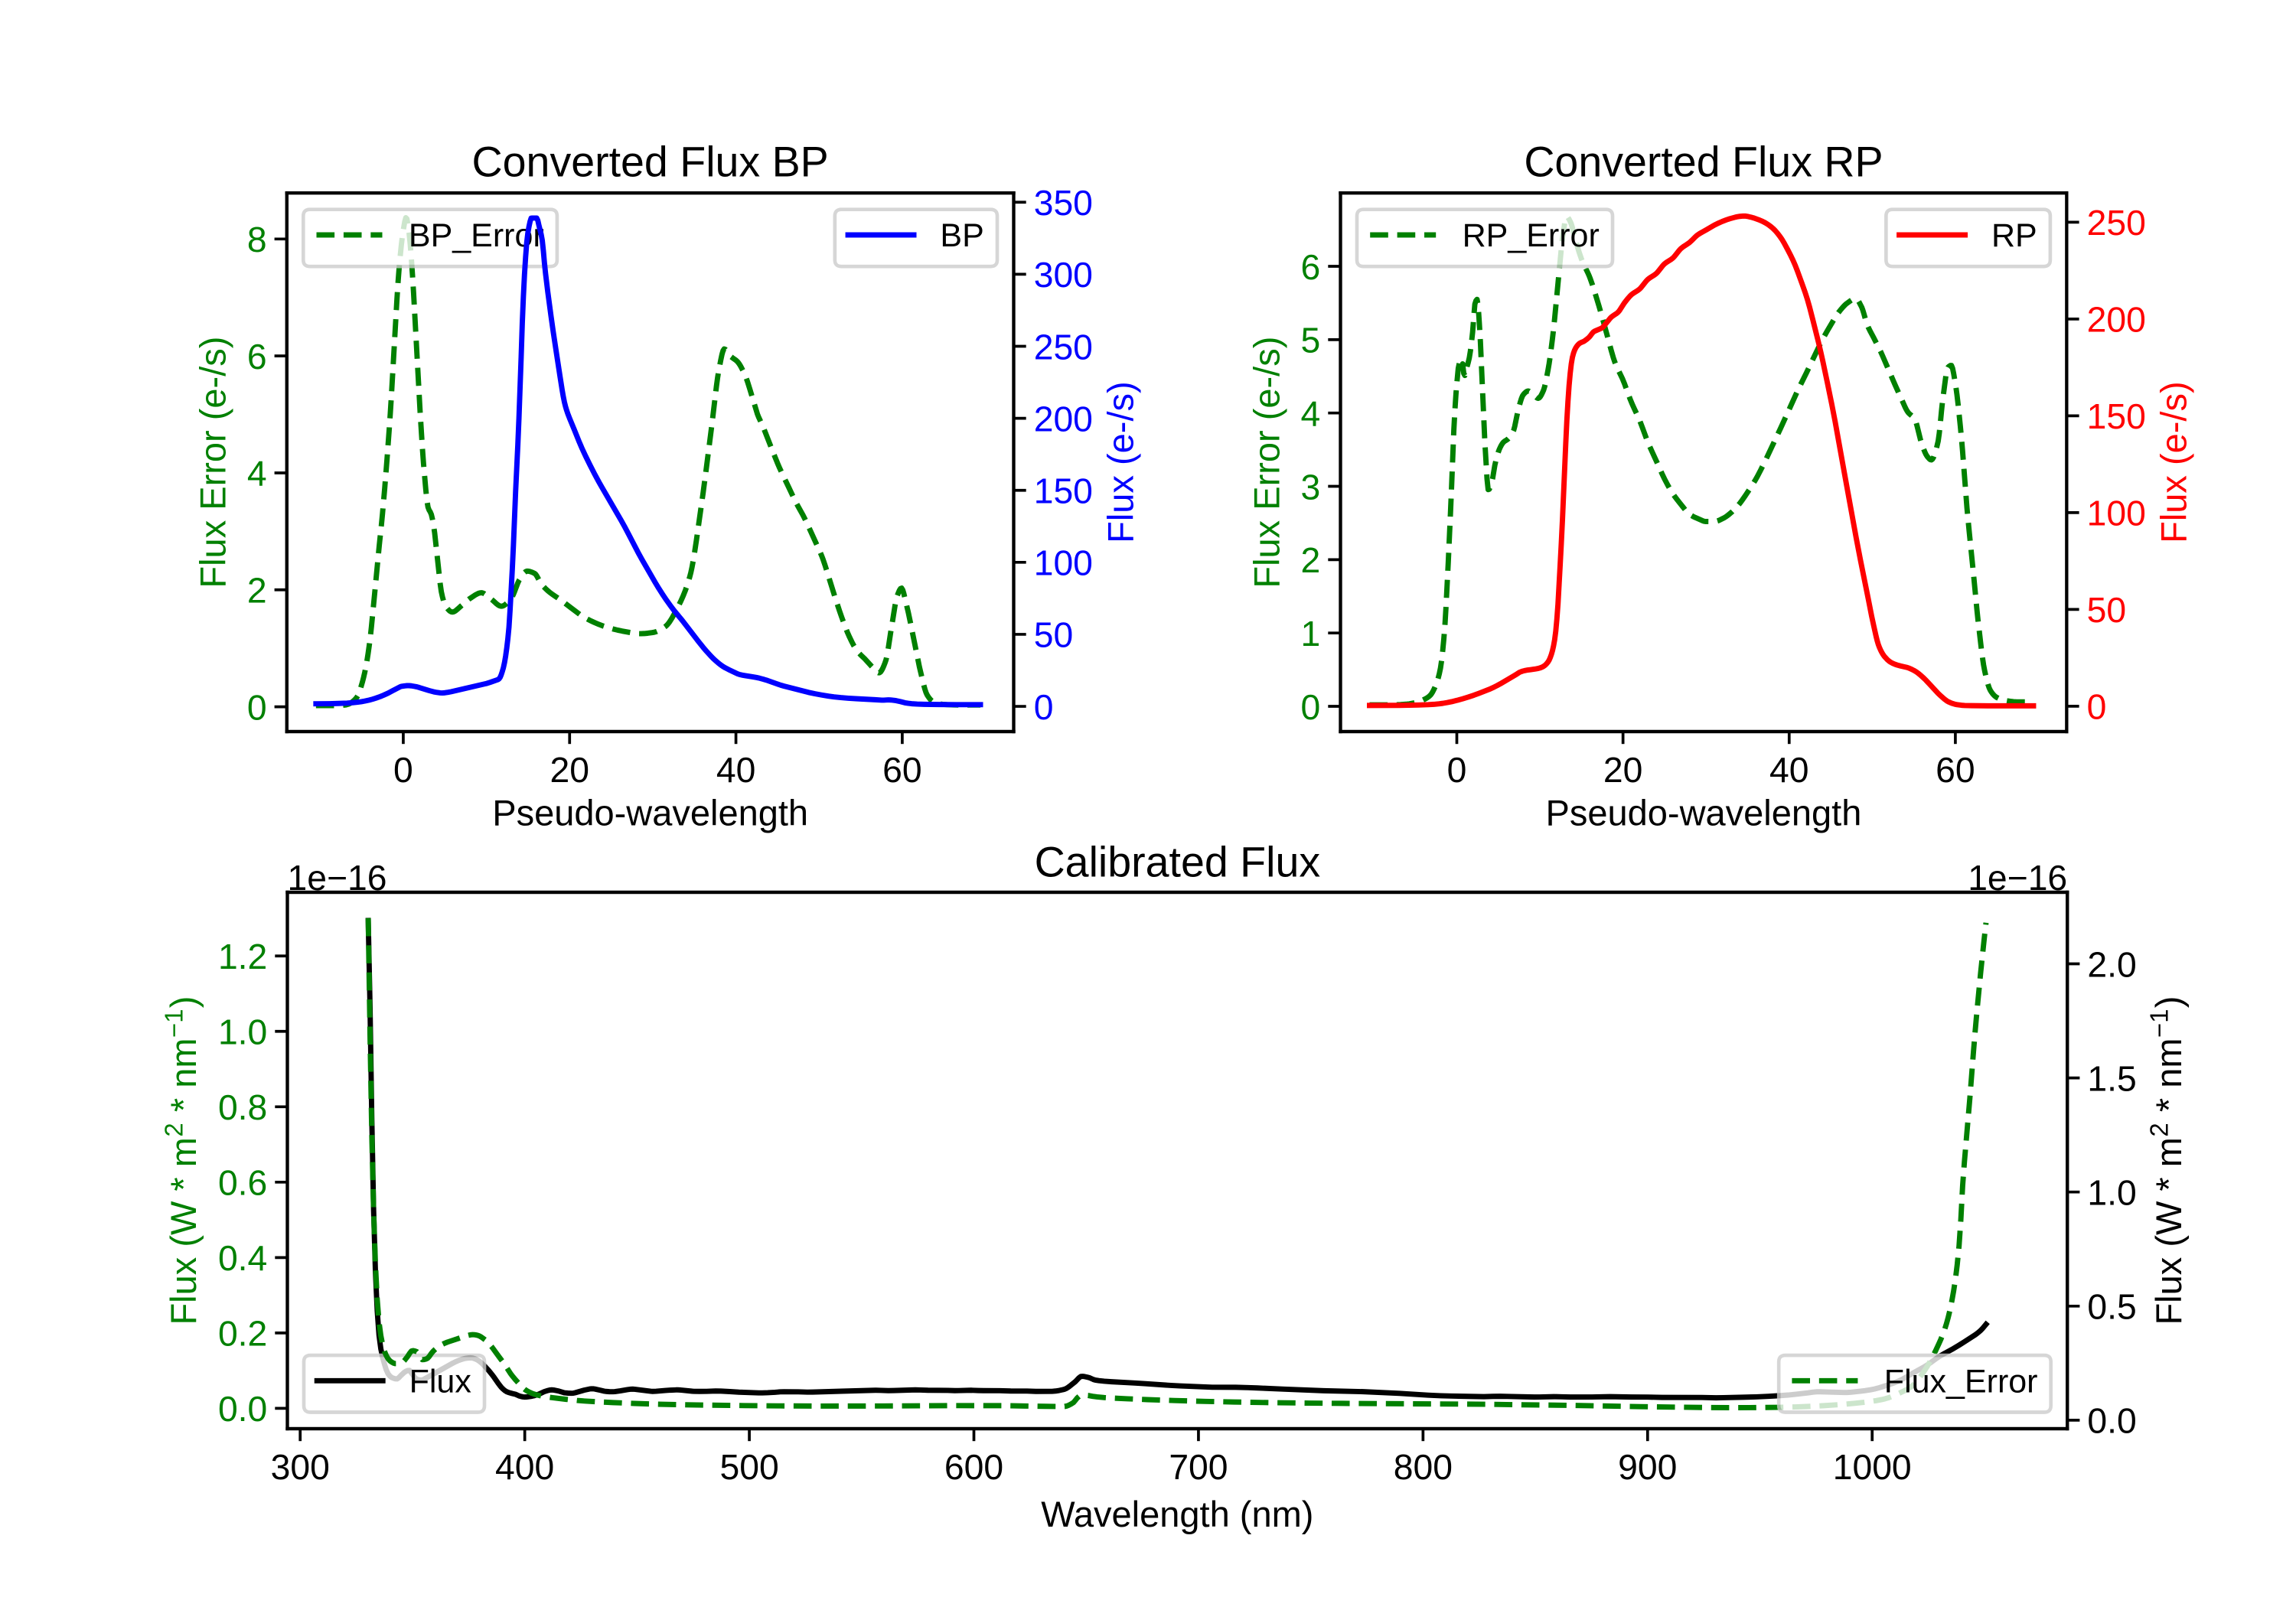 This screenshot has width=2296, height=1607. What do you see at coordinates (440, 1382) in the screenshot?
I see `svg-text: Flux` at bounding box center [440, 1382].